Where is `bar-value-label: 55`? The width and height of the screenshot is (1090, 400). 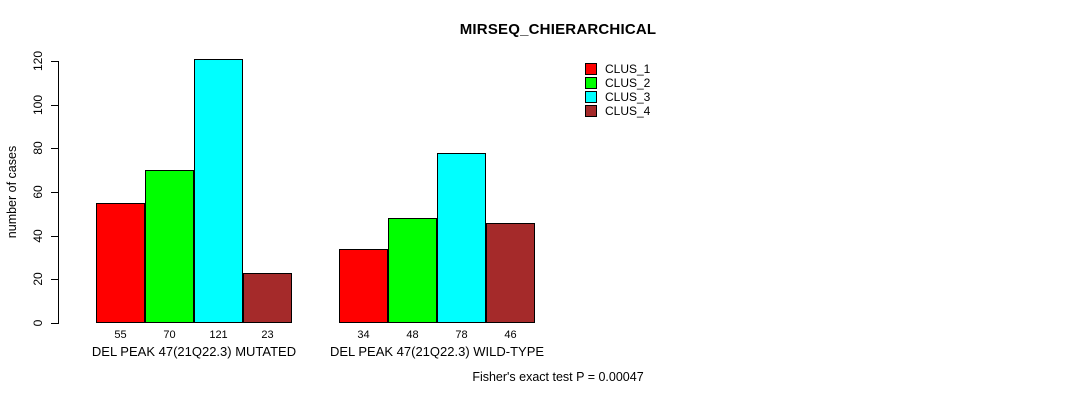
bar-value-label: 55 is located at coordinates (120, 335).